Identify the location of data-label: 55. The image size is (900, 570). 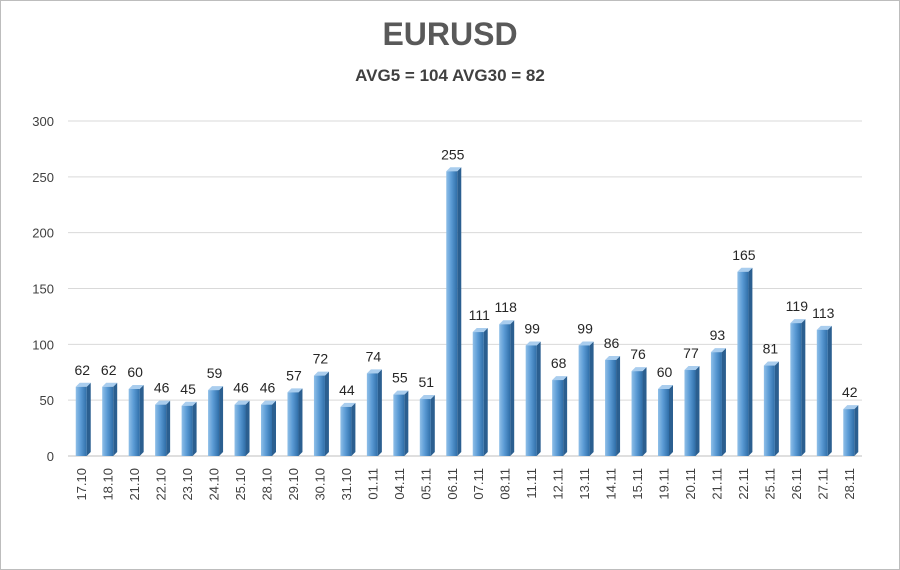
(400, 378).